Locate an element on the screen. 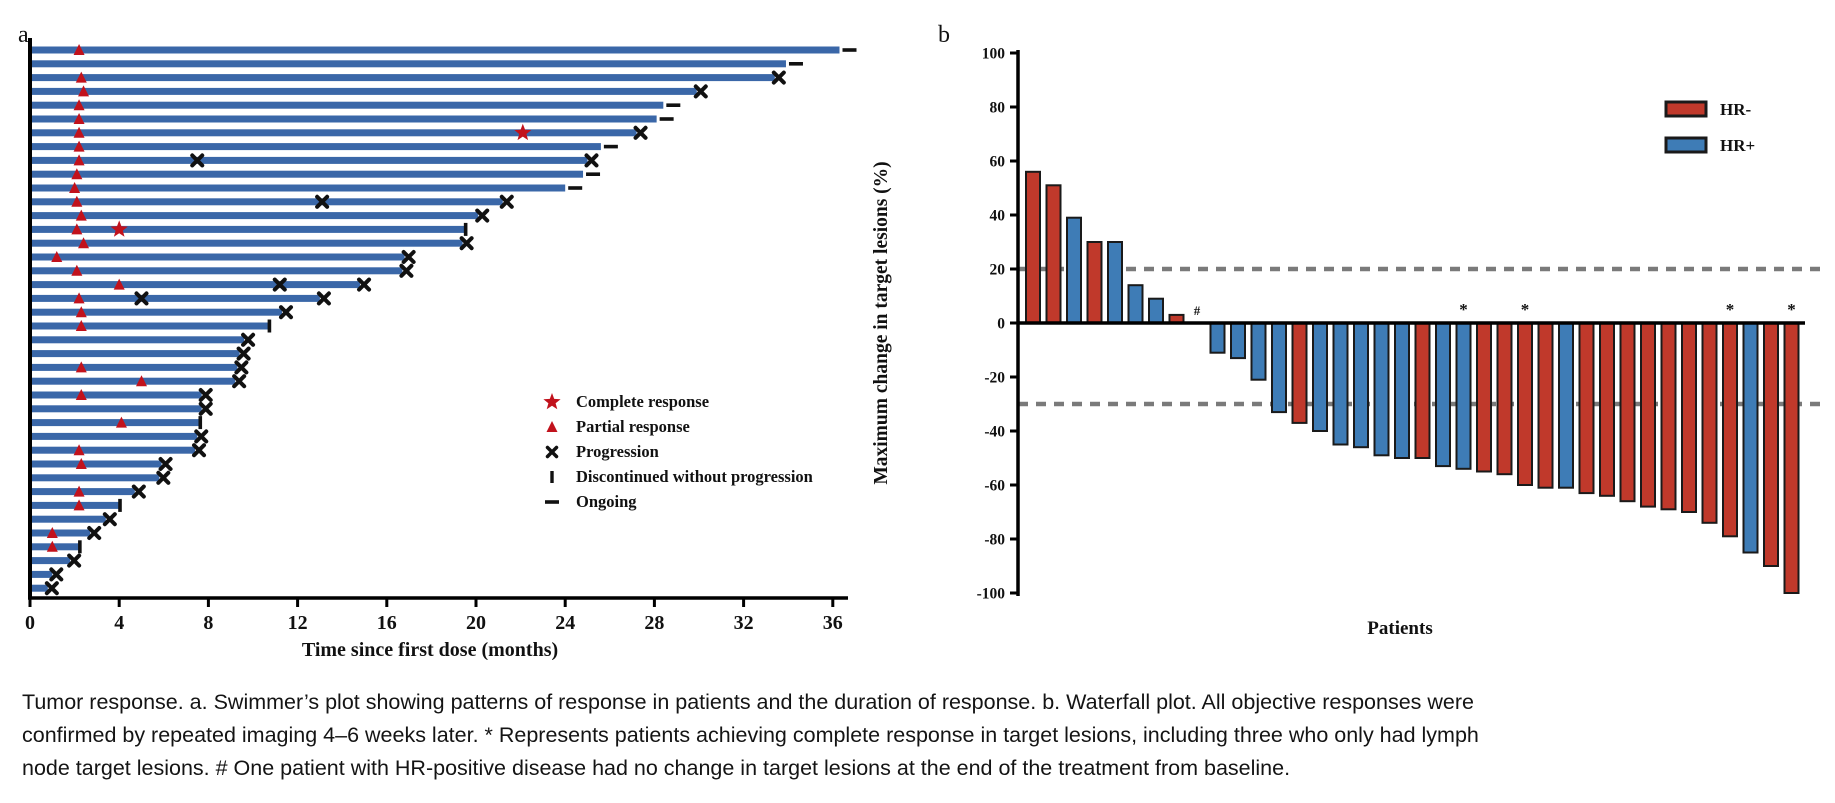 This screenshot has height=803, width=1835. y-tick-label: 20 is located at coordinates (998, 270).